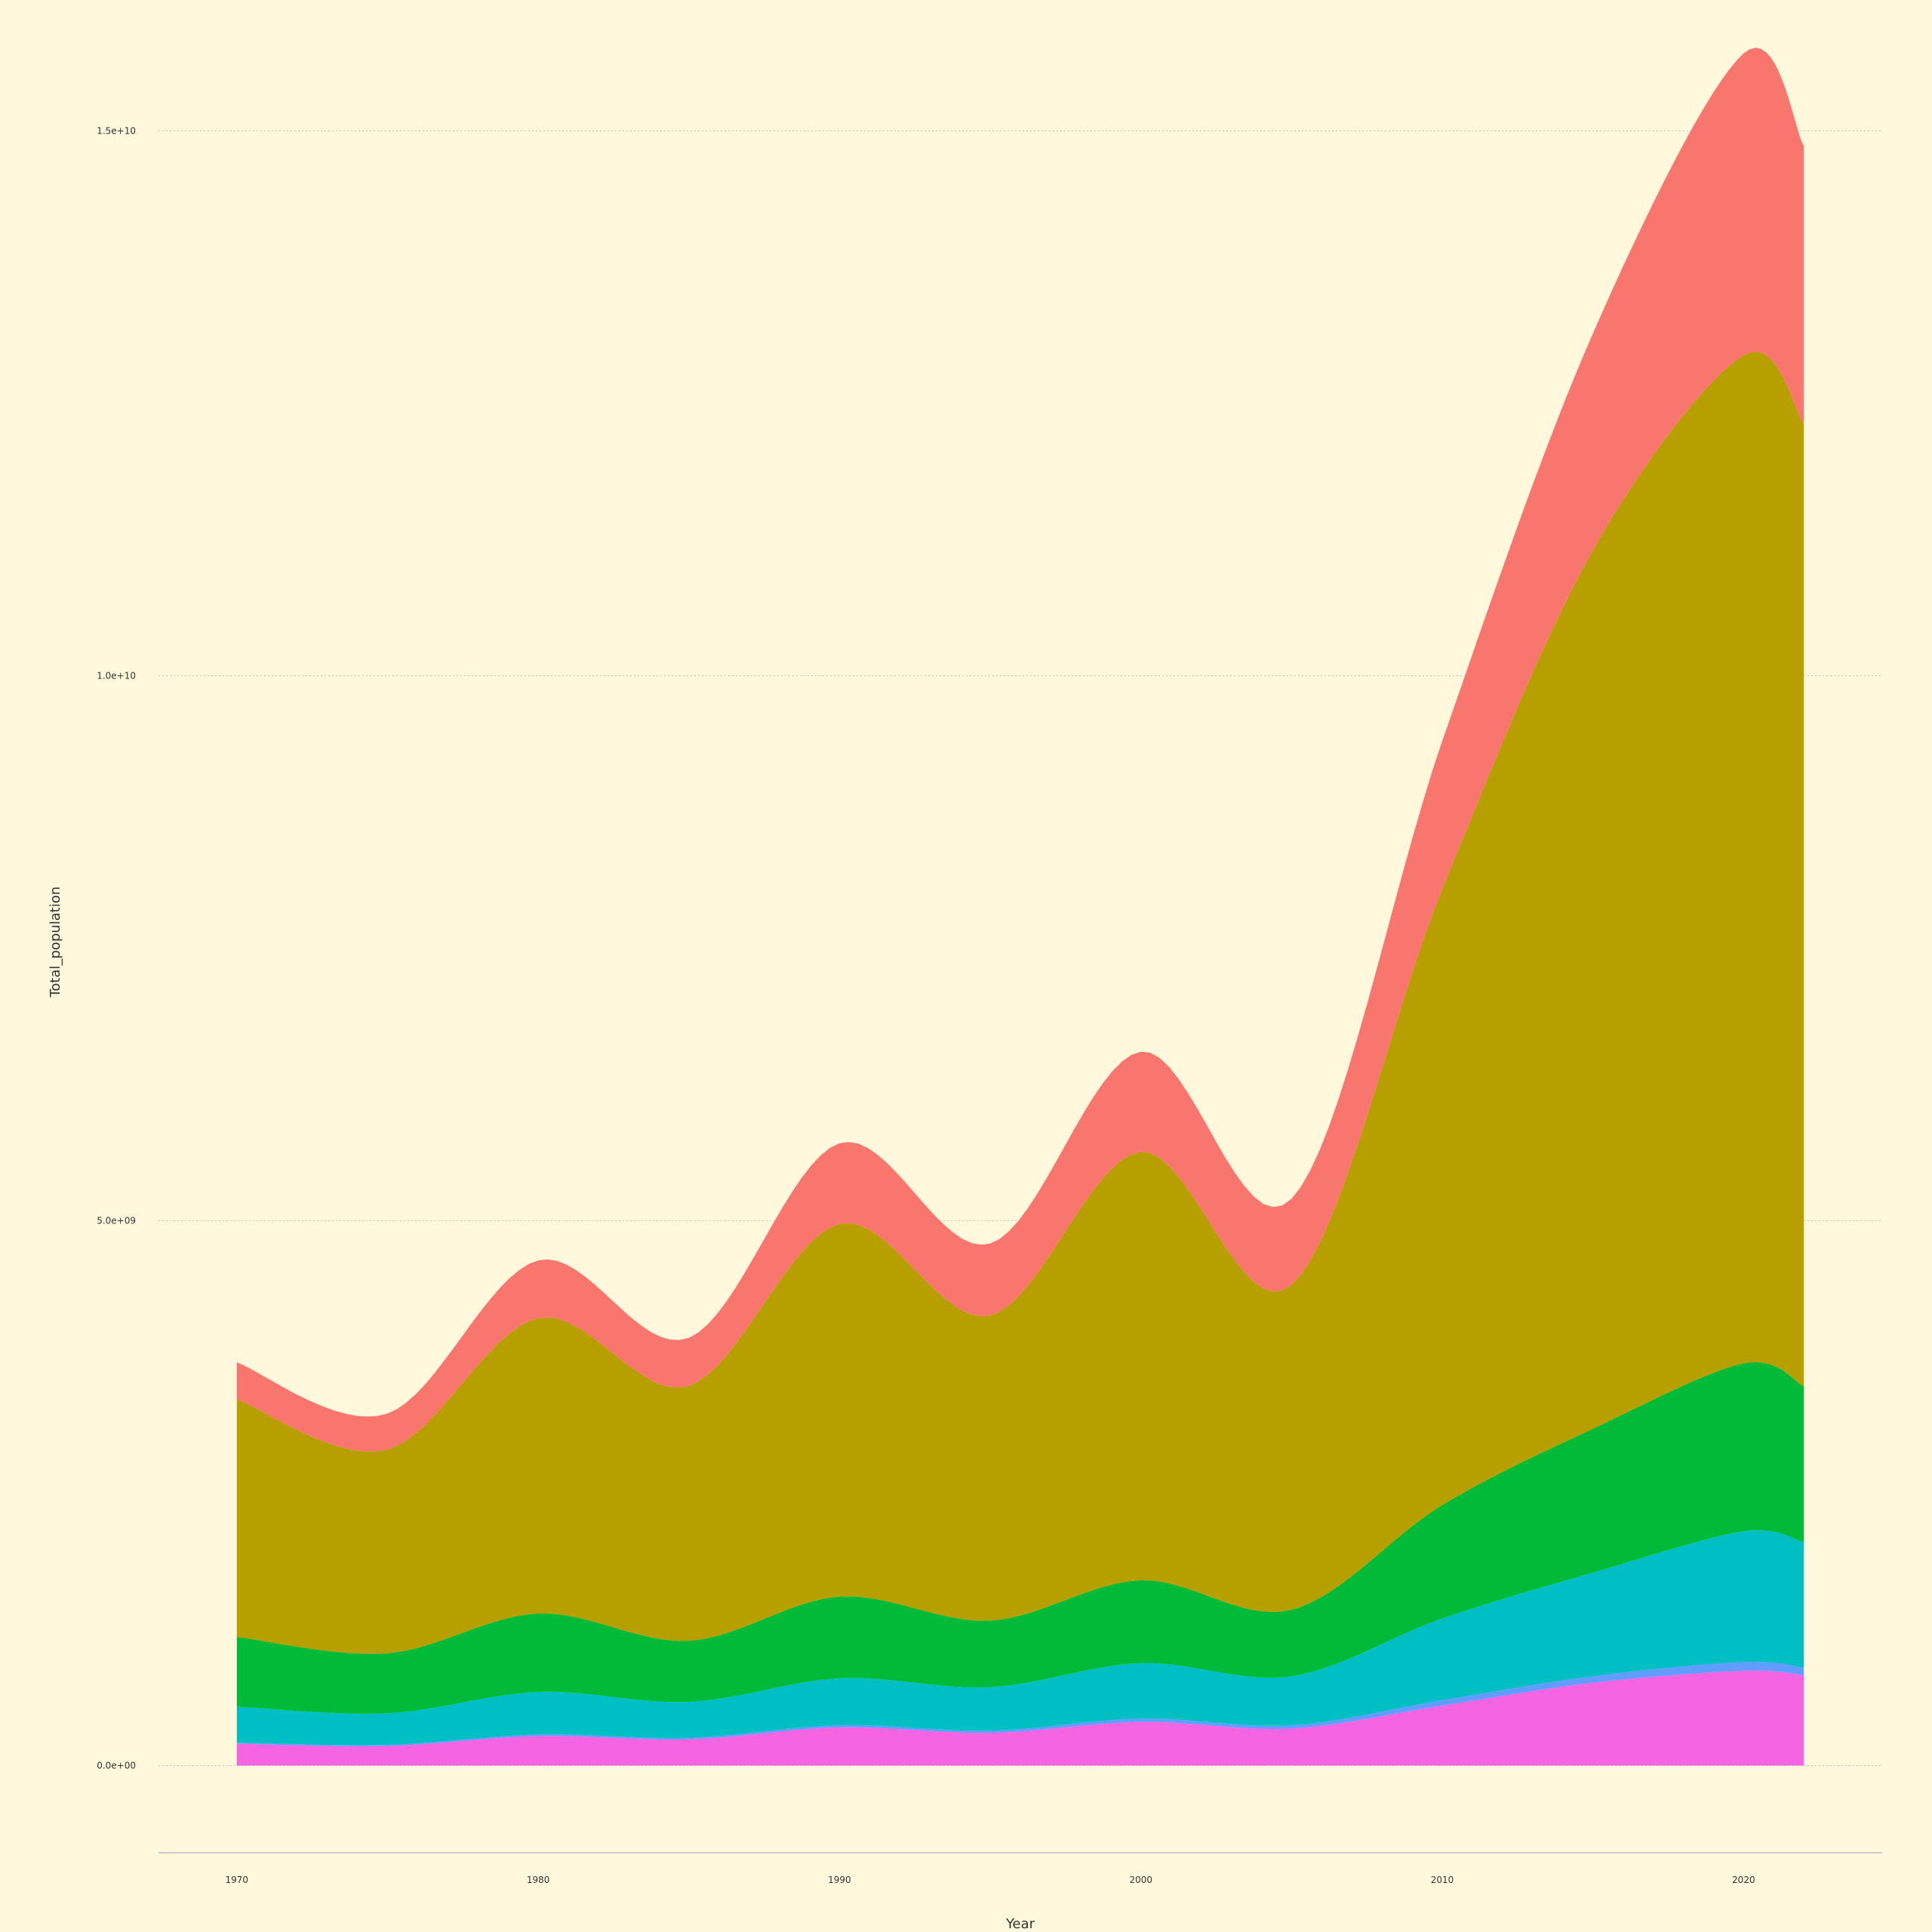 Image resolution: width=1932 pixels, height=1932 pixels. Describe the element at coordinates (1140, 1880) in the screenshot. I see `x-tick-label: 2000` at that location.